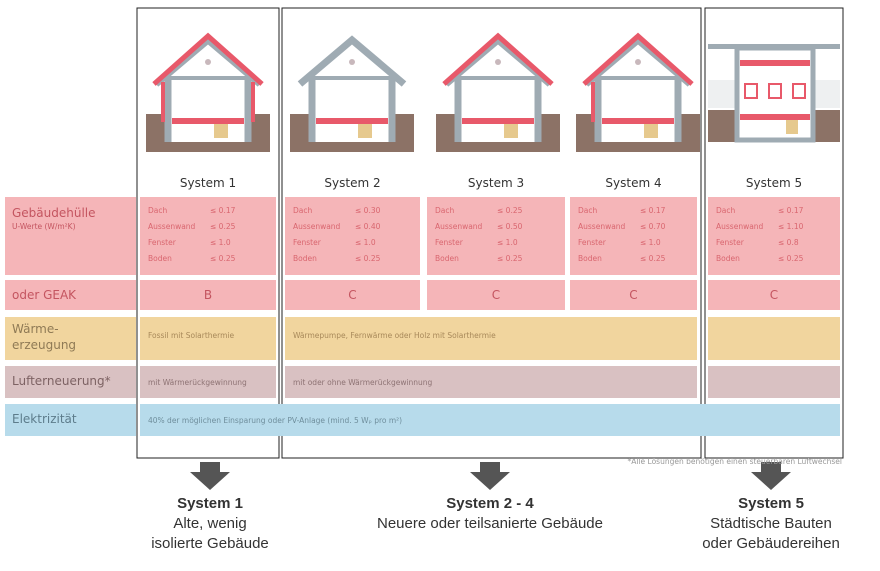  Describe the element at coordinates (210, 543) in the screenshot. I see `caption-line: isolierte Gebäude` at that location.